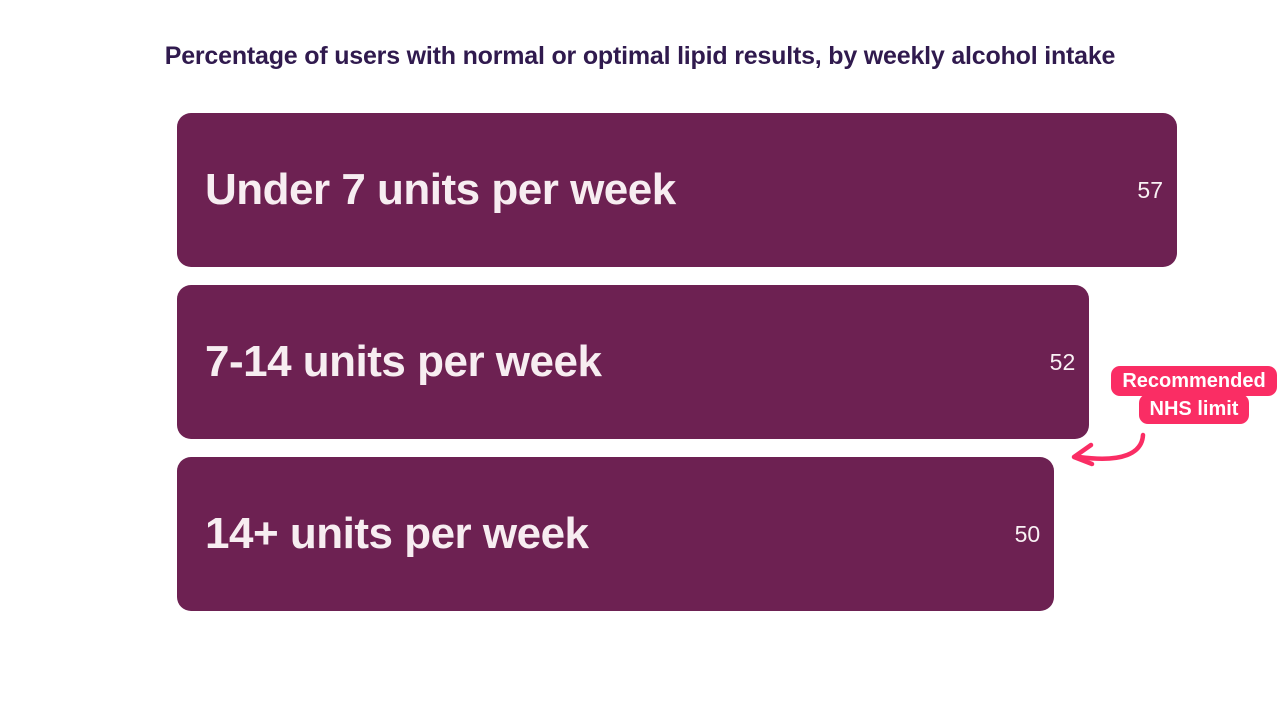 The image size is (1280, 720). I want to click on bar-category-label: 7-14 units per week, so click(403, 361).